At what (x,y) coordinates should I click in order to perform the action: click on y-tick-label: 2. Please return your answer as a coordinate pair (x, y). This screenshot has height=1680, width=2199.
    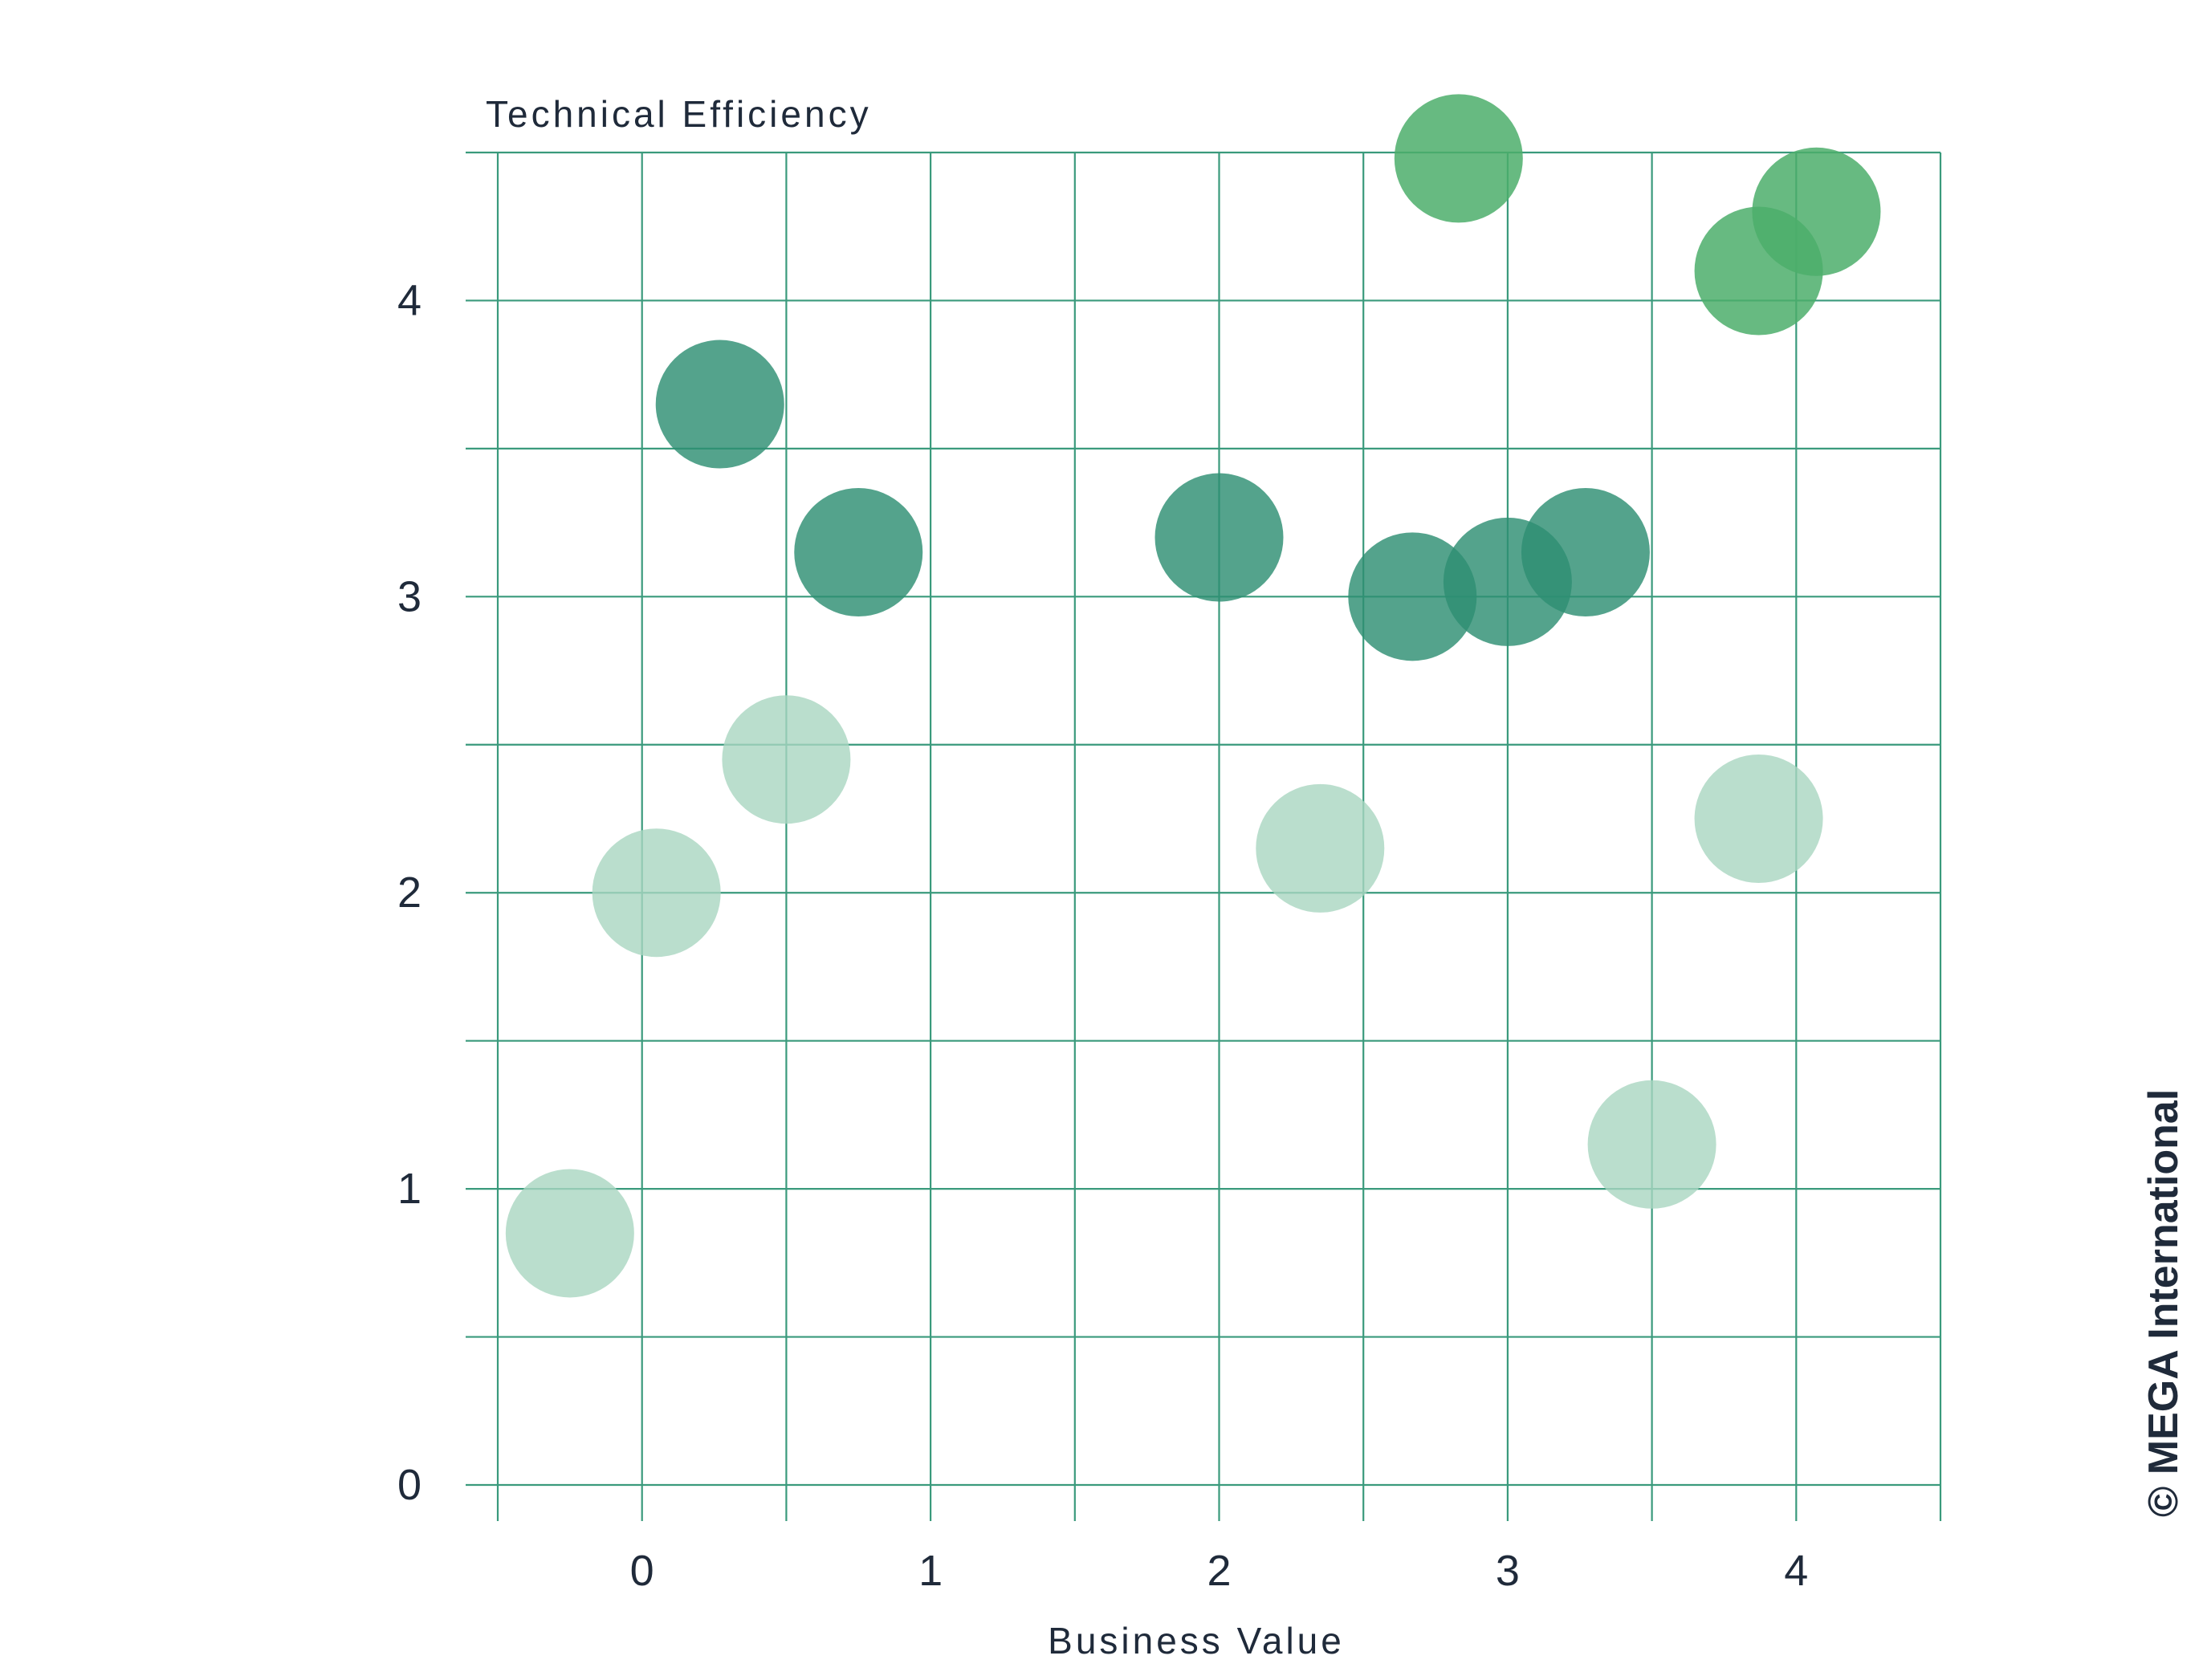
    Looking at the image, I should click on (409, 892).